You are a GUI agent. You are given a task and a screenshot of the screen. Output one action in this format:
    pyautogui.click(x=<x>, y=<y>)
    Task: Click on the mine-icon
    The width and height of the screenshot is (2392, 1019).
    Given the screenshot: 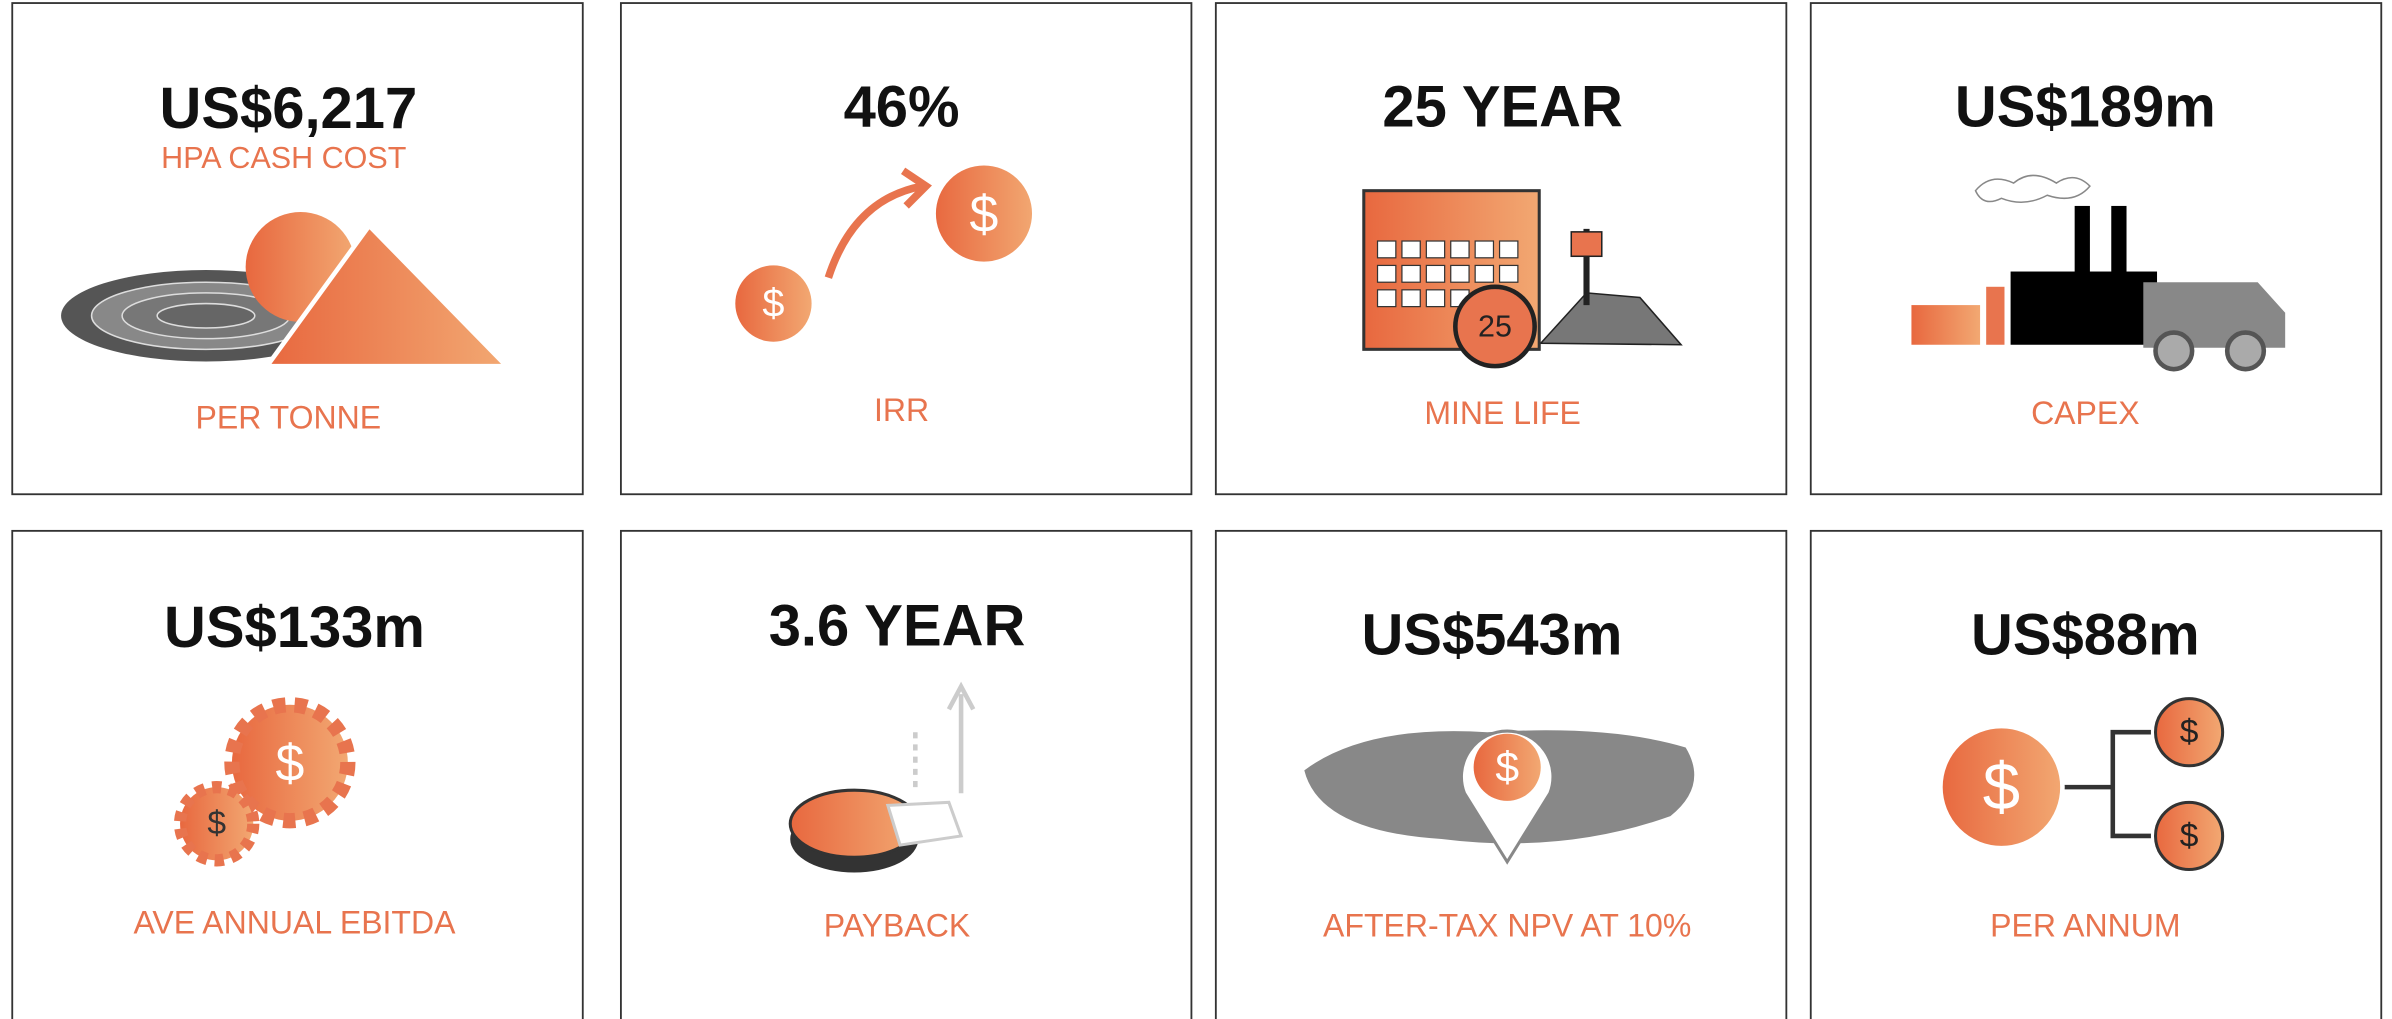 What is the action you would take?
    pyautogui.click(x=286, y=290)
    